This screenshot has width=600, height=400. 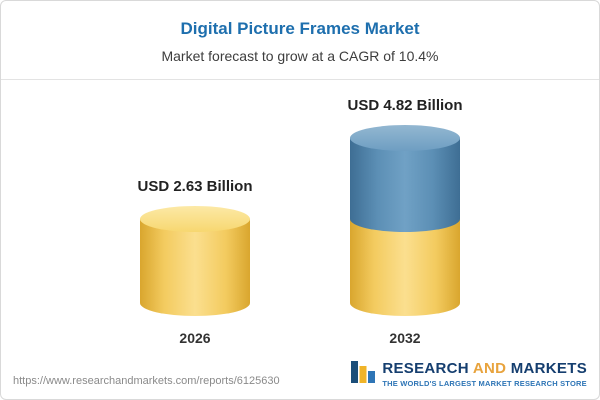 What do you see at coordinates (489, 368) in the screenshot?
I see `brand-name-and: AND` at bounding box center [489, 368].